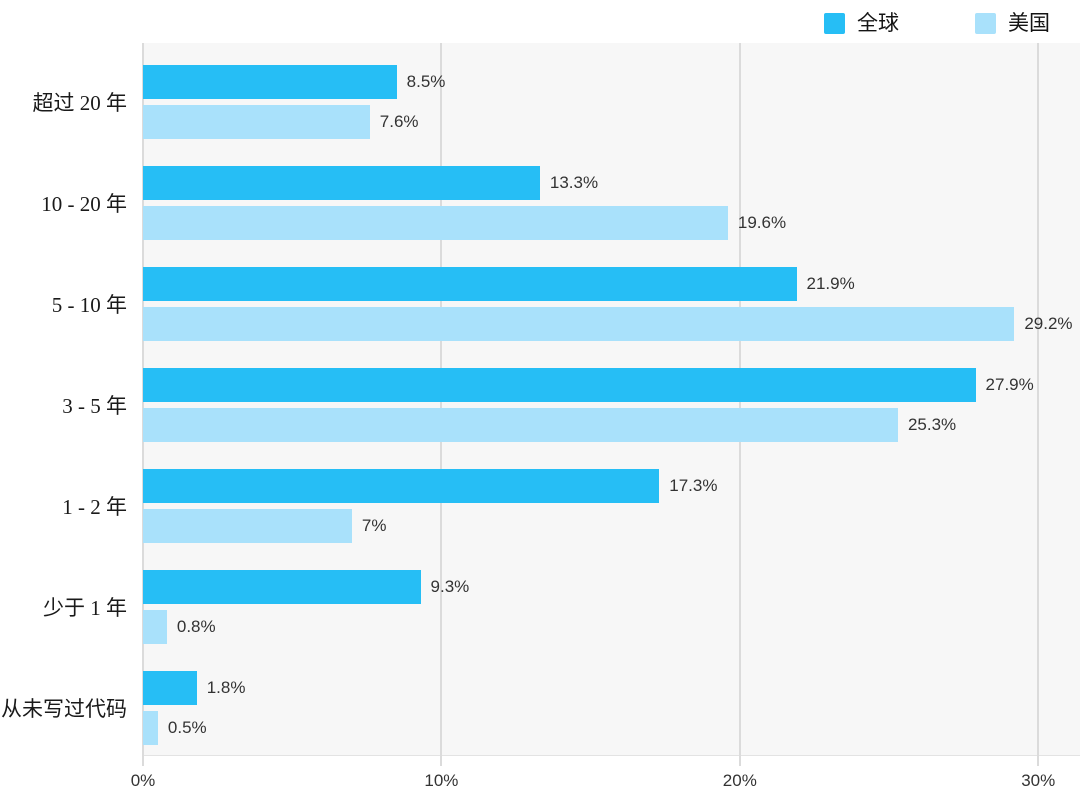 The image size is (1080, 804). I want to click on bar-全球-5, so click(282, 587).